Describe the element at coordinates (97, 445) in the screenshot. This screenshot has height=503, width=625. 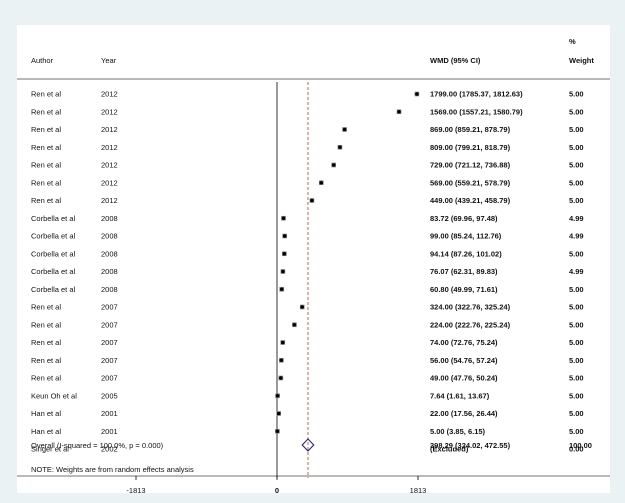
I see `overall-label: Overall (I-squared = 100.0%, p = 0.000)` at that location.